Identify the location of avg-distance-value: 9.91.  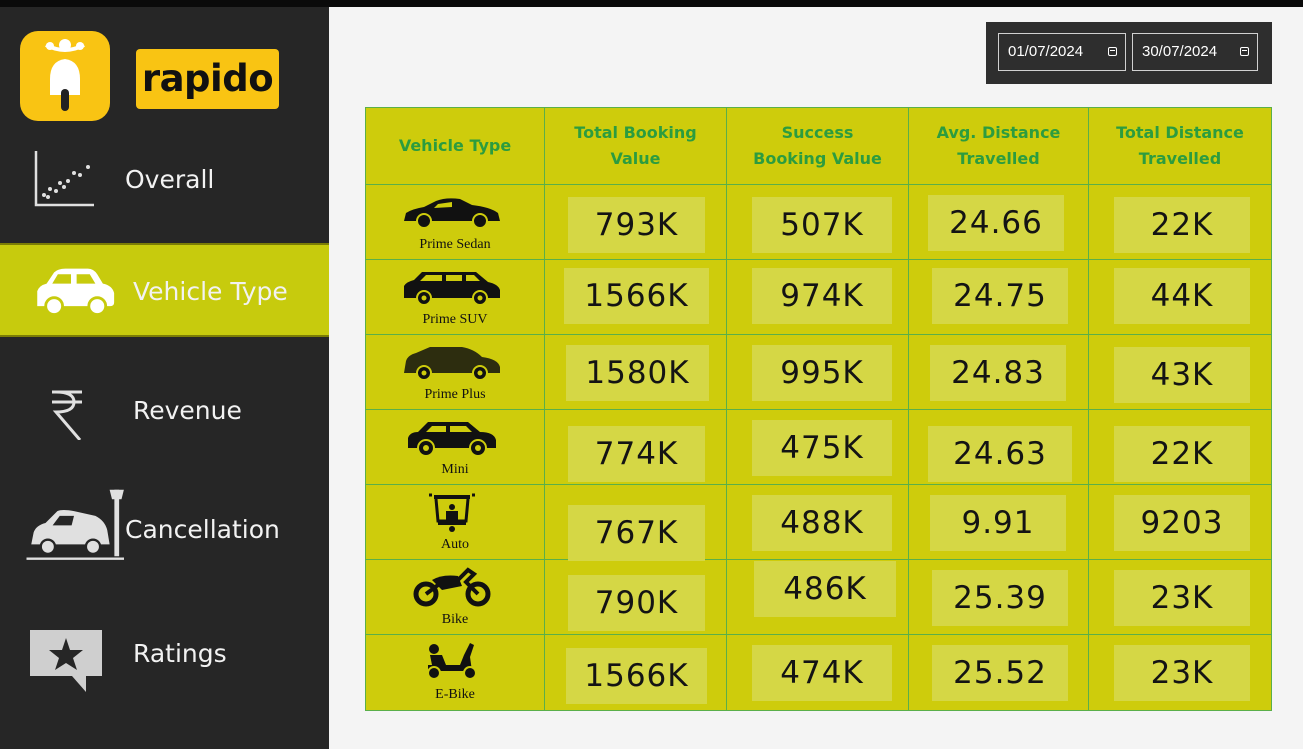
(998, 523).